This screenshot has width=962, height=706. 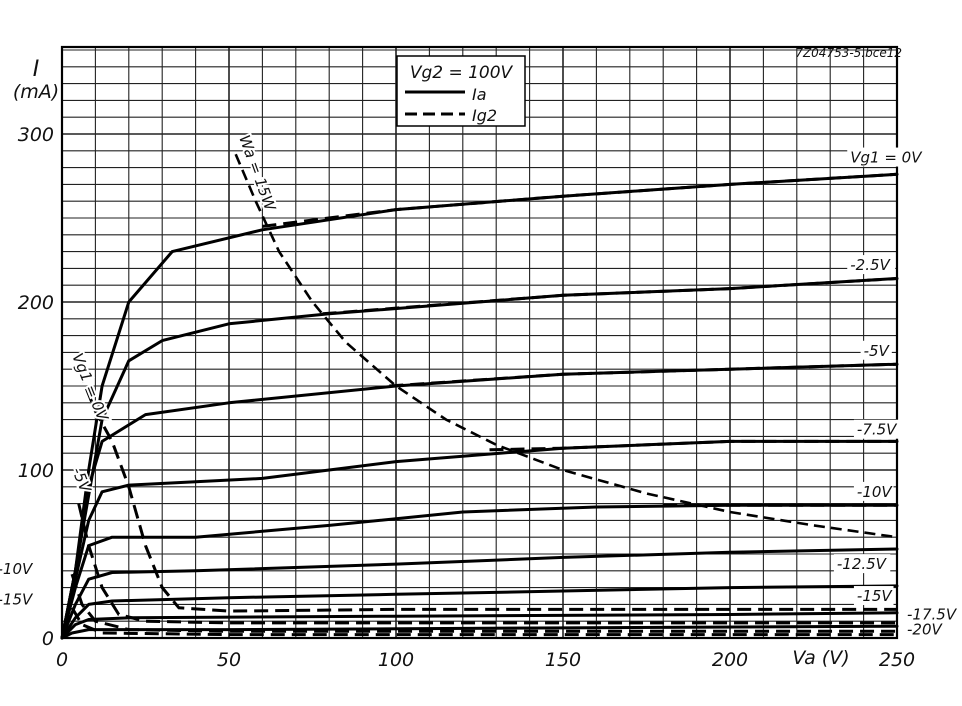 I want to click on y-tick-label: 300, so click(x=36, y=135).